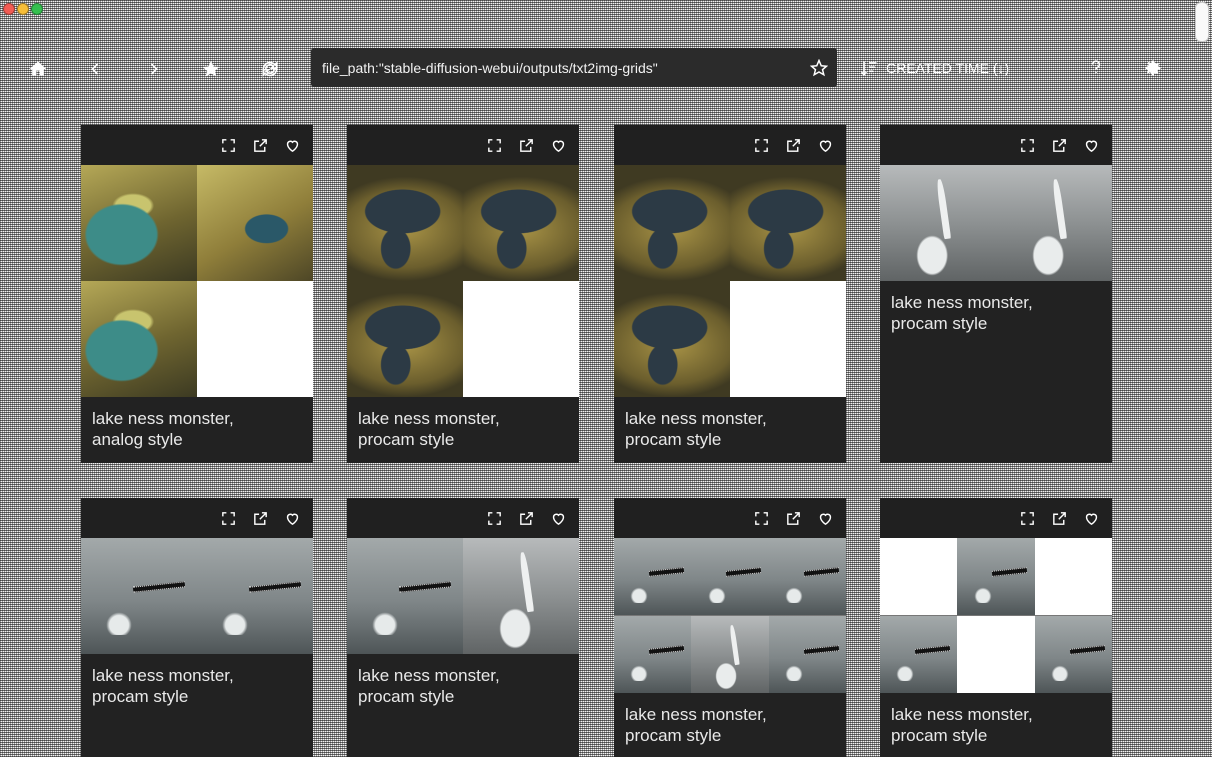  Describe the element at coordinates (1202, 22) in the screenshot. I see `scrollbar-thumb` at that location.